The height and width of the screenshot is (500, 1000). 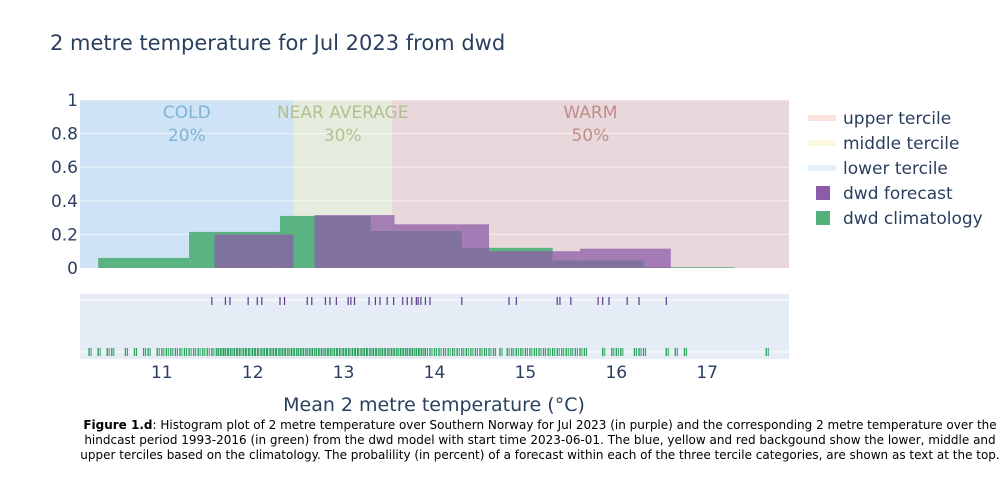 I want to click on legend-label-2: lower tercile, so click(x=895, y=169).